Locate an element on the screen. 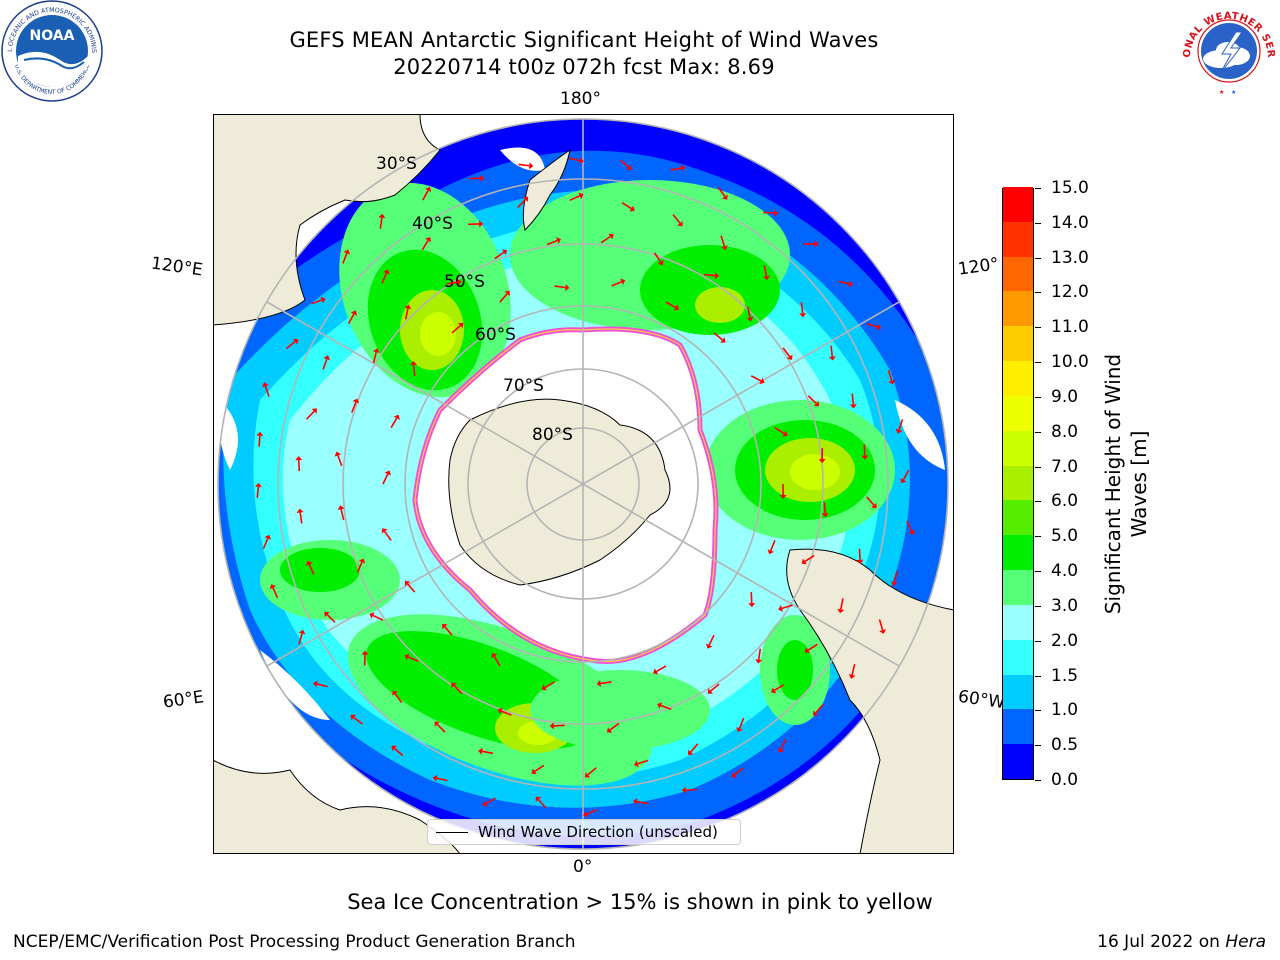 The height and width of the screenshot is (960, 1280). colorbar-tick-label: 14.0 is located at coordinates (1070, 222).